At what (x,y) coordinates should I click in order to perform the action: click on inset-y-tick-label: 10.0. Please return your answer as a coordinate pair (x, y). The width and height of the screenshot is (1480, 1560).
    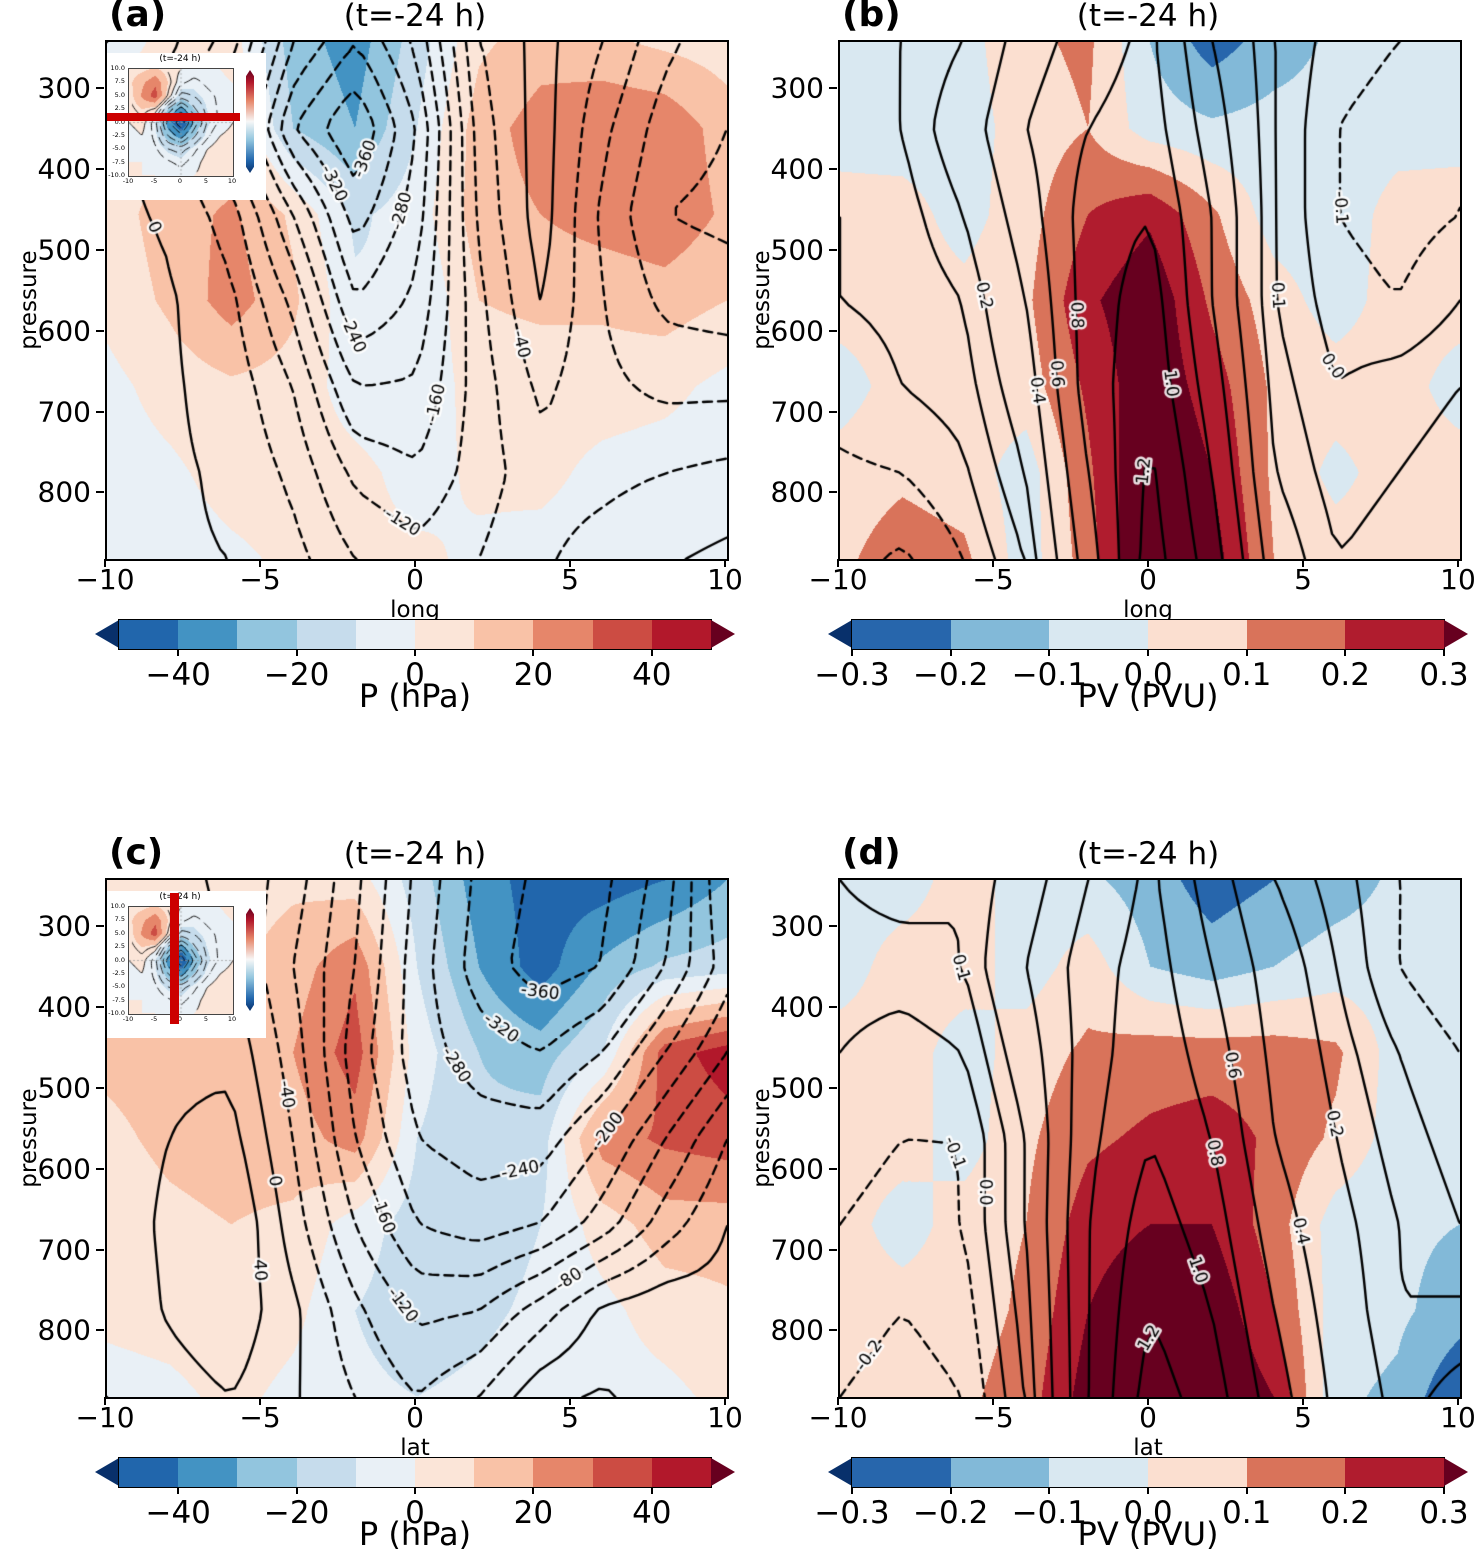
    Looking at the image, I should click on (117, 68).